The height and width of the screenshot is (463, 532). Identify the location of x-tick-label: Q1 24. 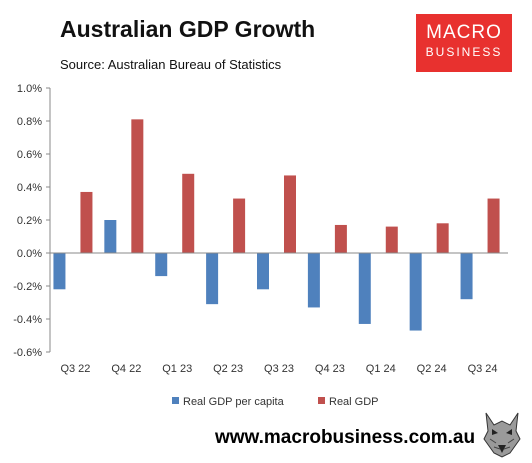
(381, 369).